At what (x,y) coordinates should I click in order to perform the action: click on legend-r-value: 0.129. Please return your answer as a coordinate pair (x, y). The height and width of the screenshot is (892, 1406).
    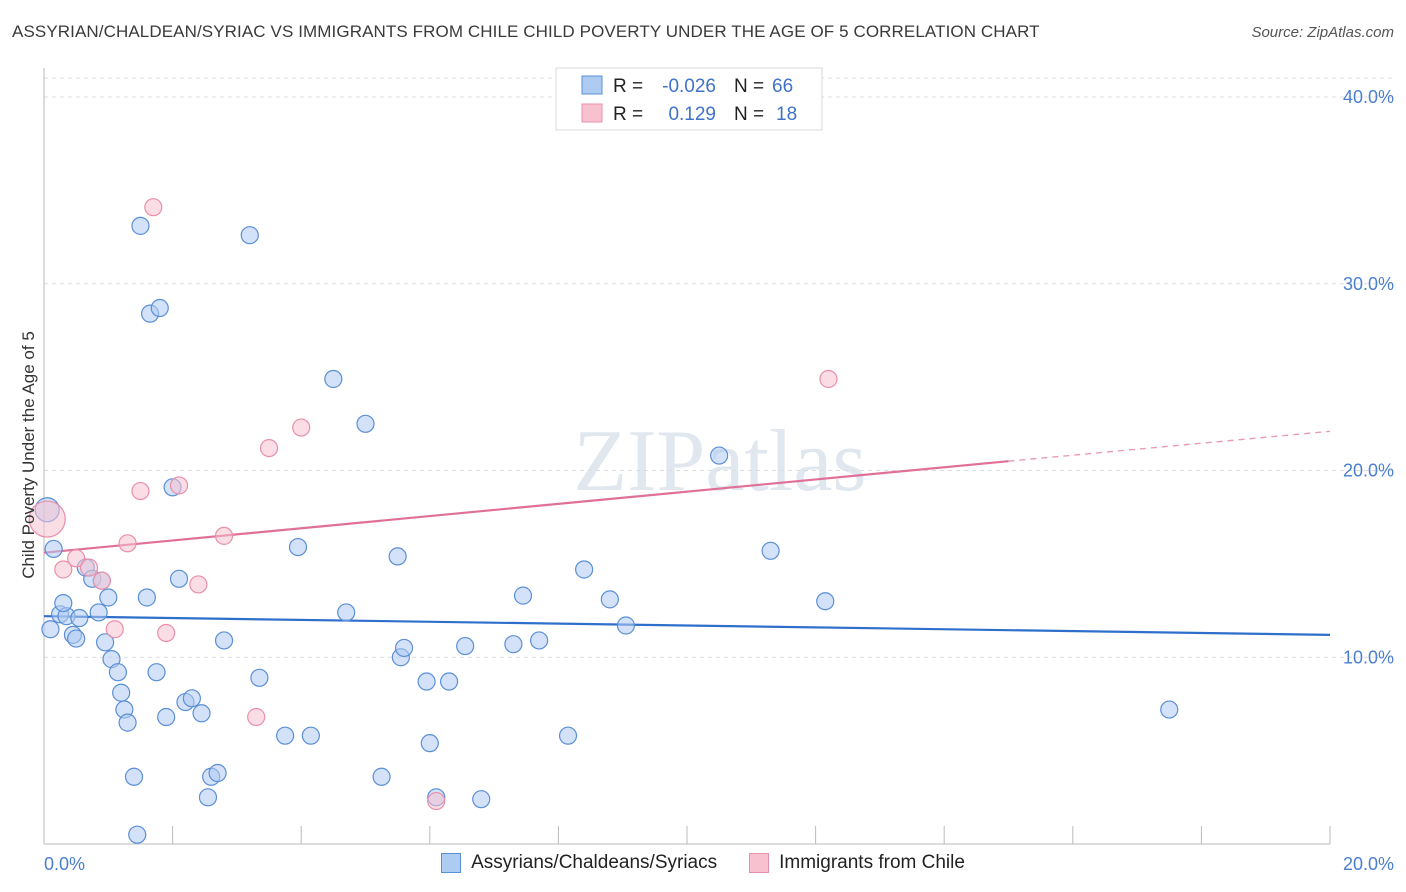
    Looking at the image, I should click on (692, 114).